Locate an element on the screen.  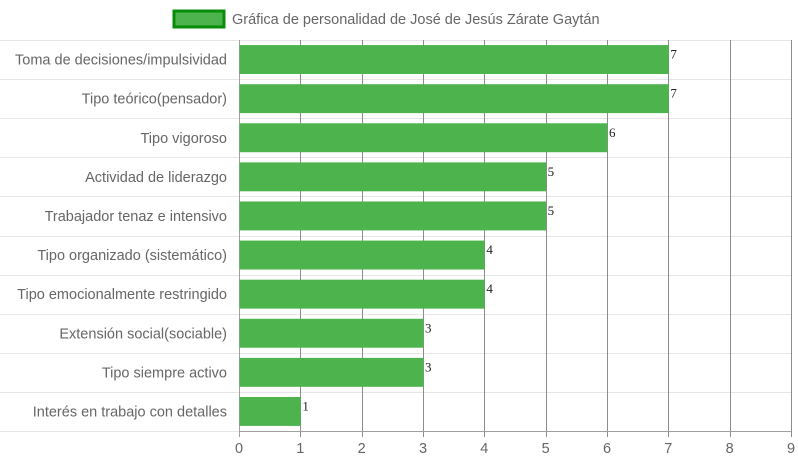
category-label: Tipo emocionalmente restringido is located at coordinates (122, 295).